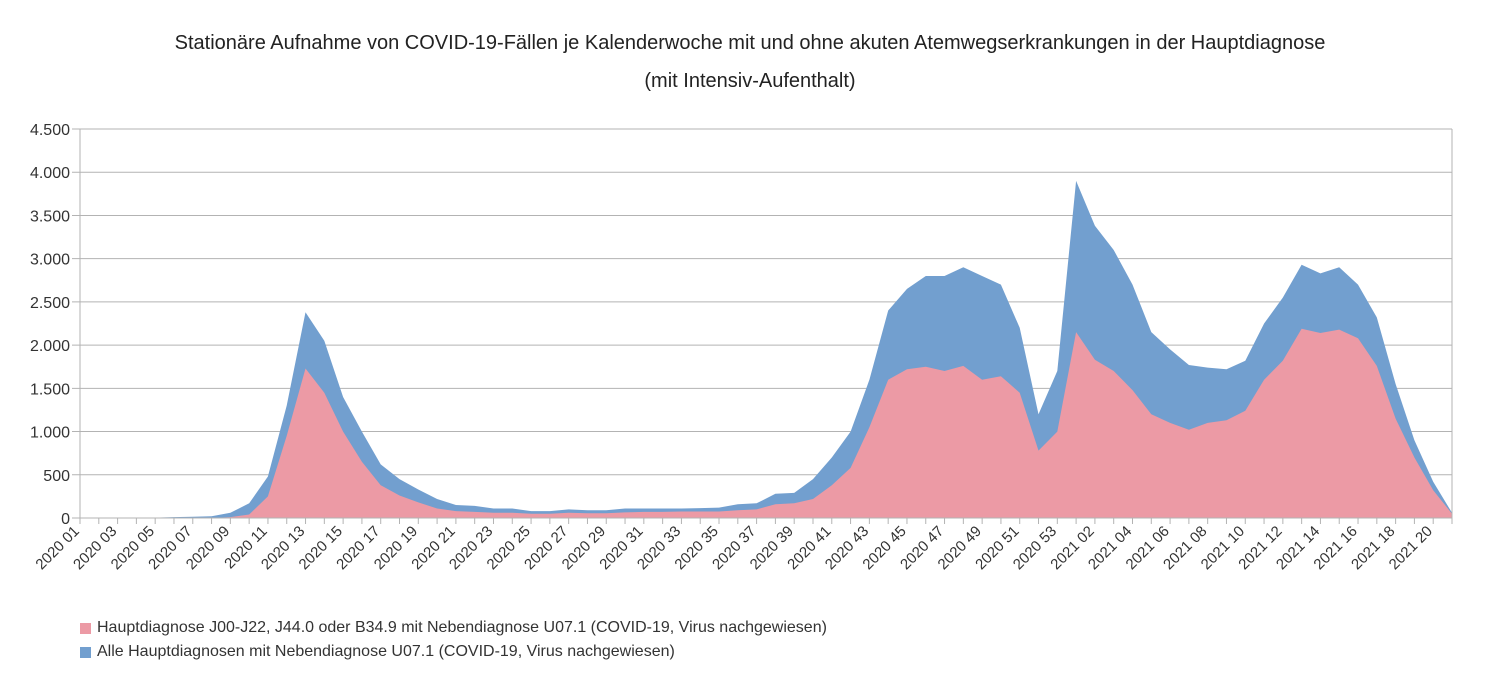 This screenshot has height=694, width=1500. Describe the element at coordinates (50, 130) in the screenshot. I see `y-tick-label: 4.500` at that location.